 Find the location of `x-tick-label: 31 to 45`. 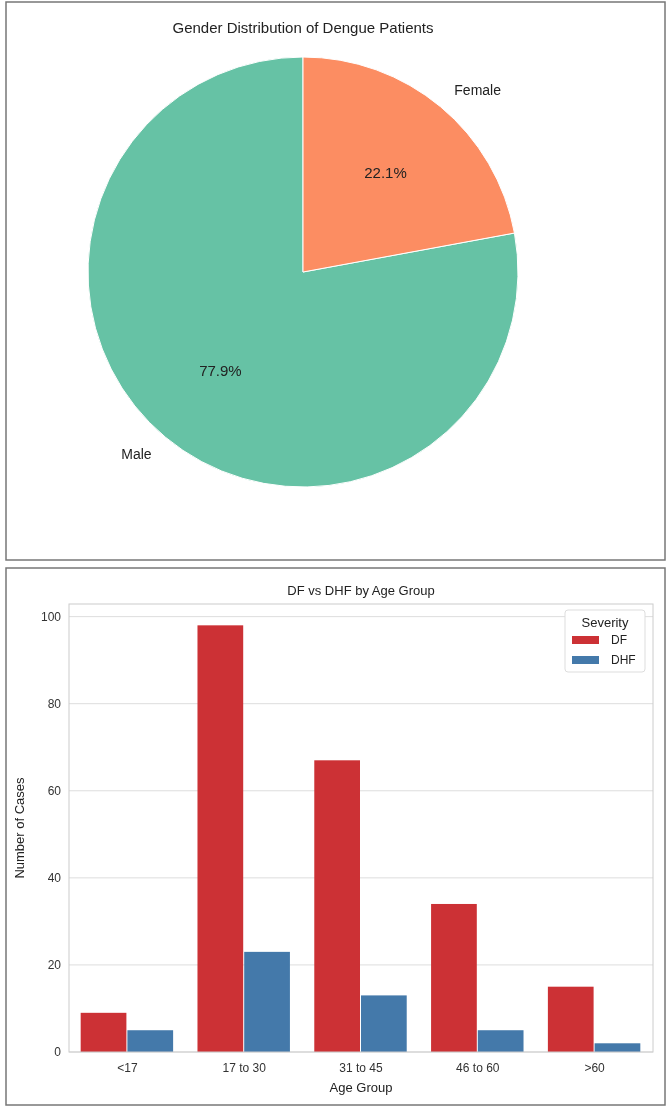

x-tick-label: 31 to 45 is located at coordinates (361, 1068).